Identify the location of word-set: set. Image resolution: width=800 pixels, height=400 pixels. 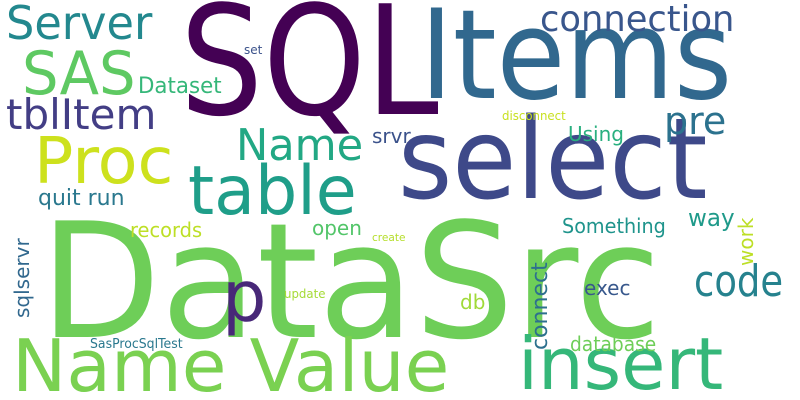
(253, 50).